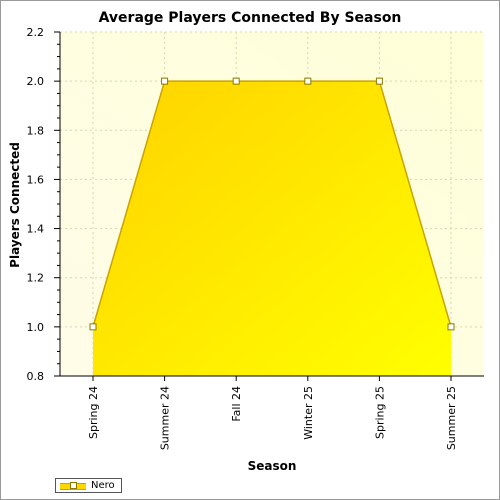 This screenshot has height=500, width=500. What do you see at coordinates (36, 179) in the screenshot?
I see `y-tick-label: 1.6` at bounding box center [36, 179].